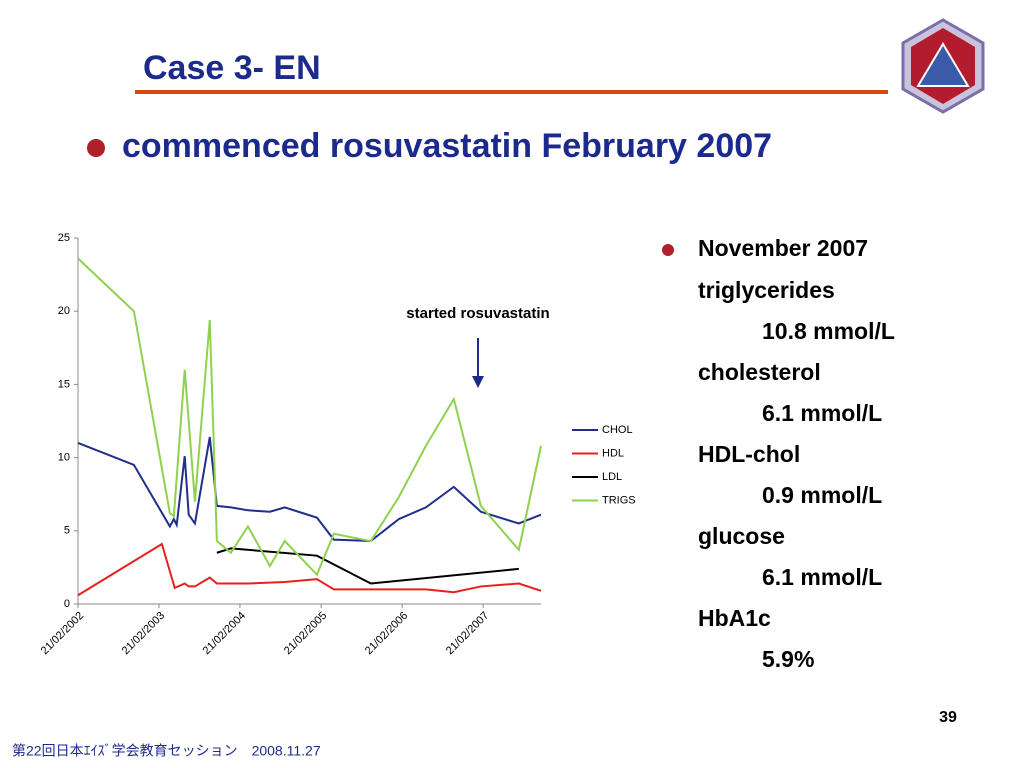 The width and height of the screenshot is (1024, 768). Describe the element at coordinates (612, 477) in the screenshot. I see `legend-label: LDL` at that location.